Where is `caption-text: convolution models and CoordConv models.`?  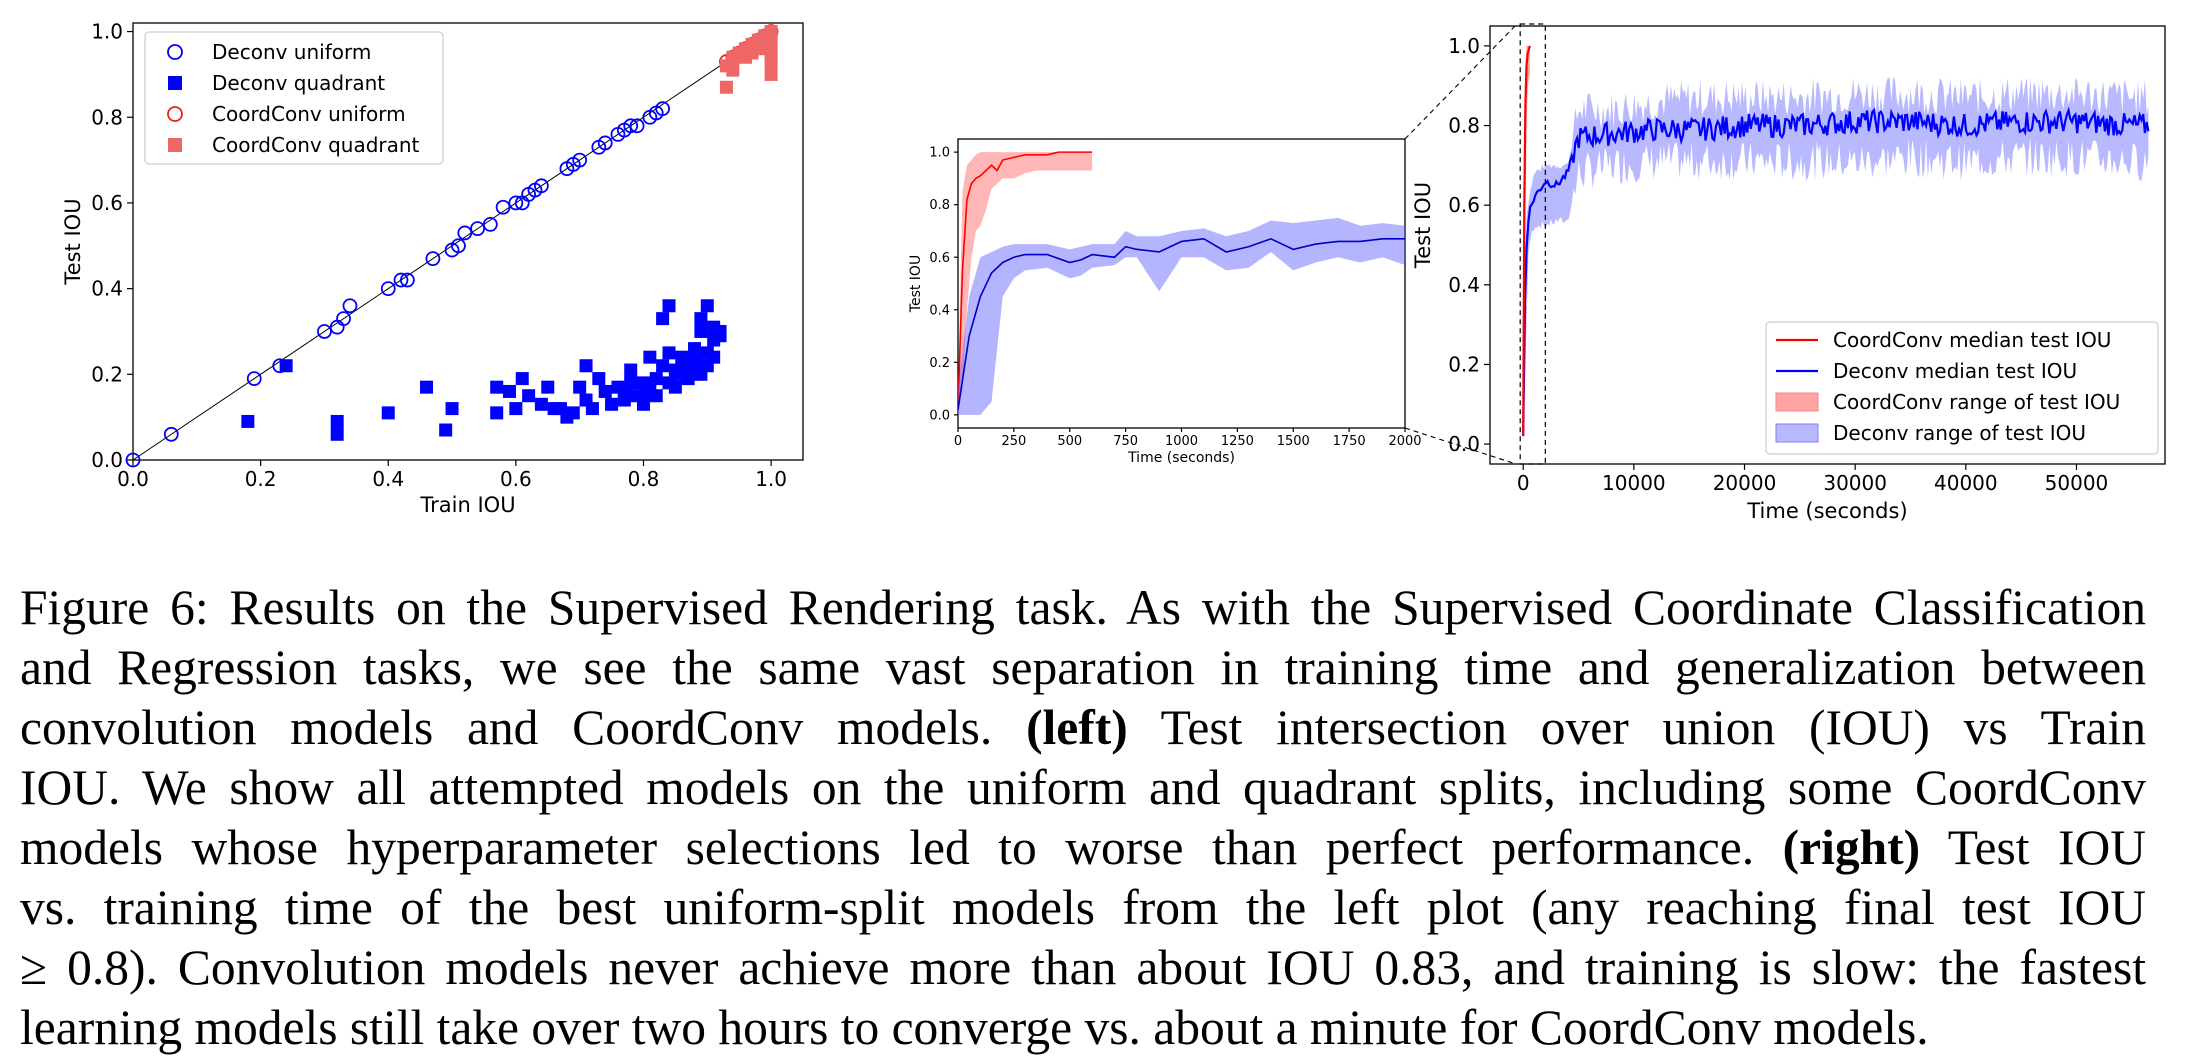 caption-text: convolution models and CoordConv models. is located at coordinates (523, 727).